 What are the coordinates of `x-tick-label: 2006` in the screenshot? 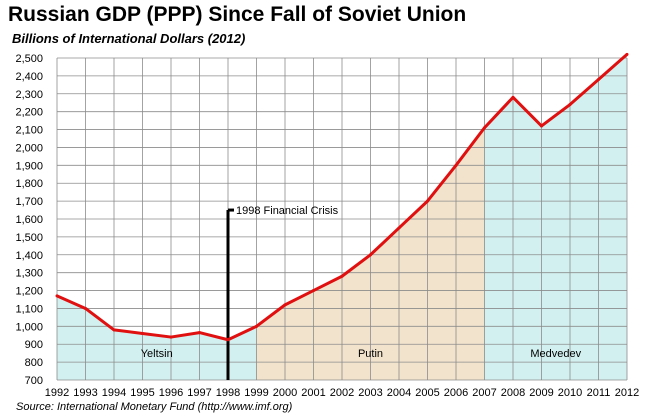 It's located at (456, 393).